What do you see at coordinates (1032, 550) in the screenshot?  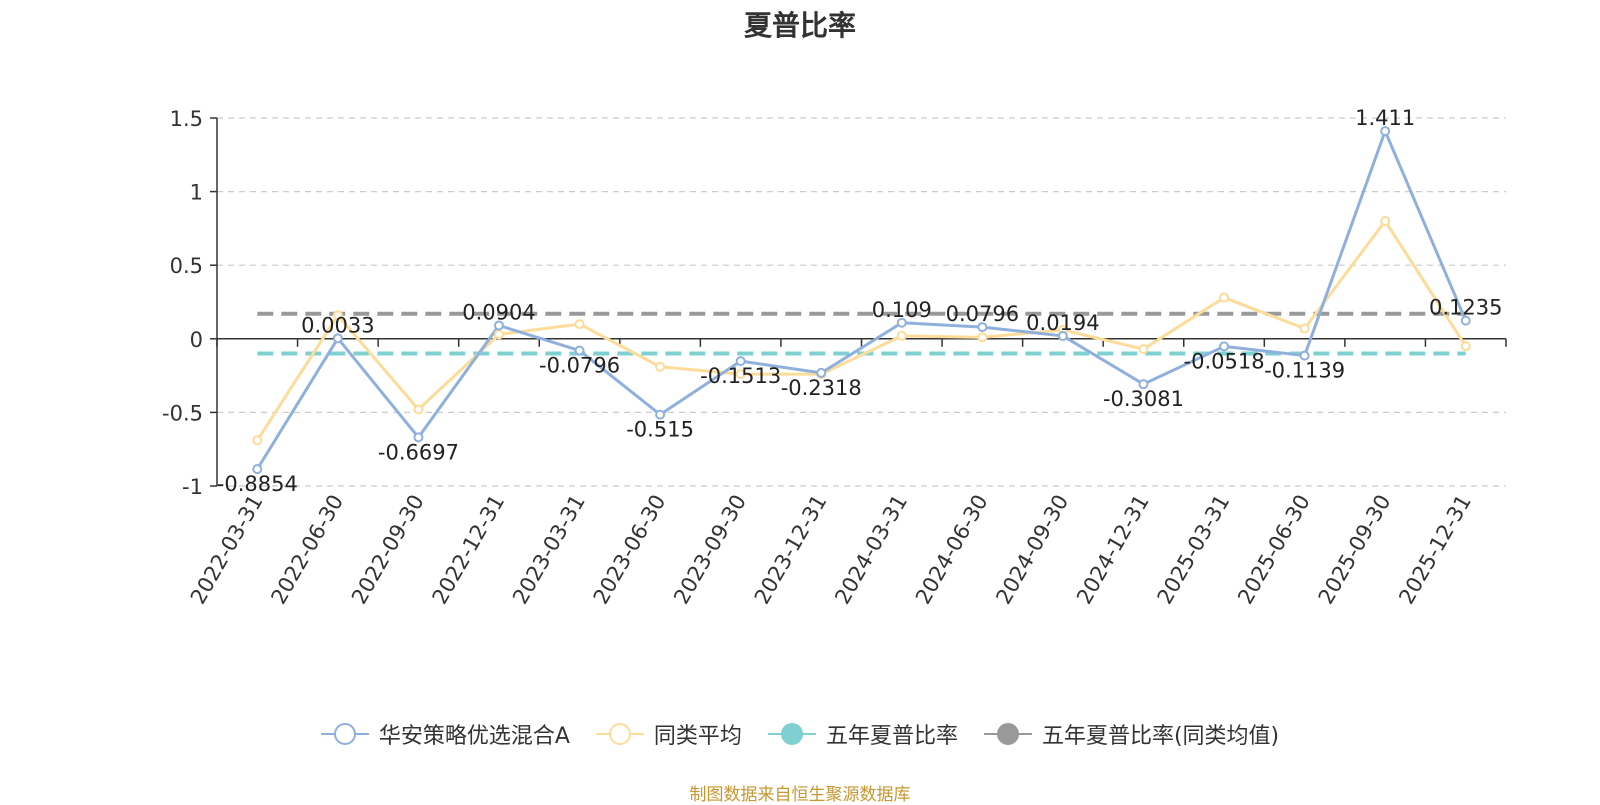 I see `x-tick-label-10: 2024-09-30` at bounding box center [1032, 550].